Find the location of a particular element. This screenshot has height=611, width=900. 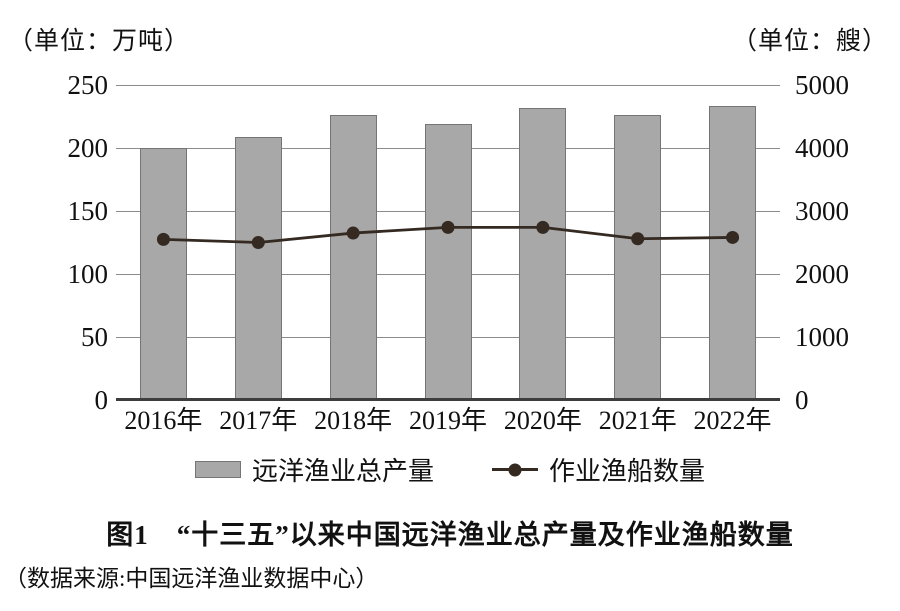

bar-swatch-icon is located at coordinates (217, 469).